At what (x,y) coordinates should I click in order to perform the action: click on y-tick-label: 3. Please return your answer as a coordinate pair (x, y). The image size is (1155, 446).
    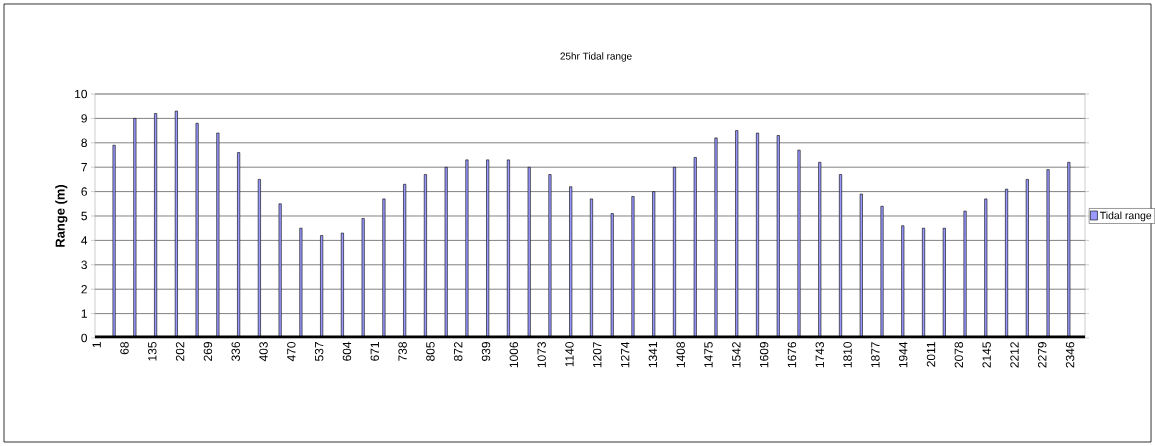
    Looking at the image, I should click on (84, 265).